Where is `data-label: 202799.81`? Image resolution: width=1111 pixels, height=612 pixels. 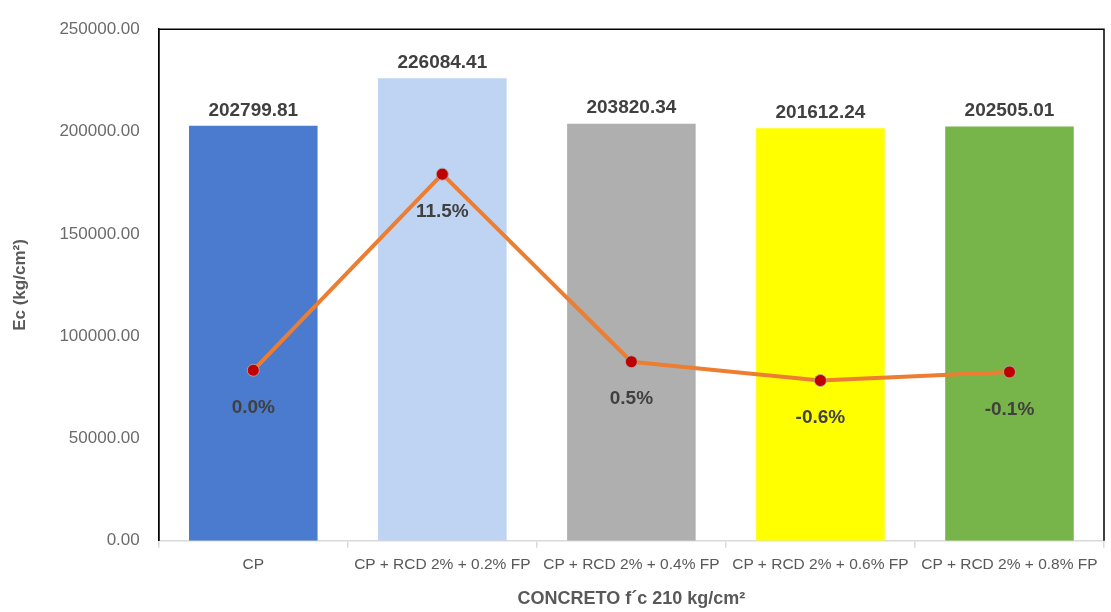
data-label: 202799.81 is located at coordinates (253, 109).